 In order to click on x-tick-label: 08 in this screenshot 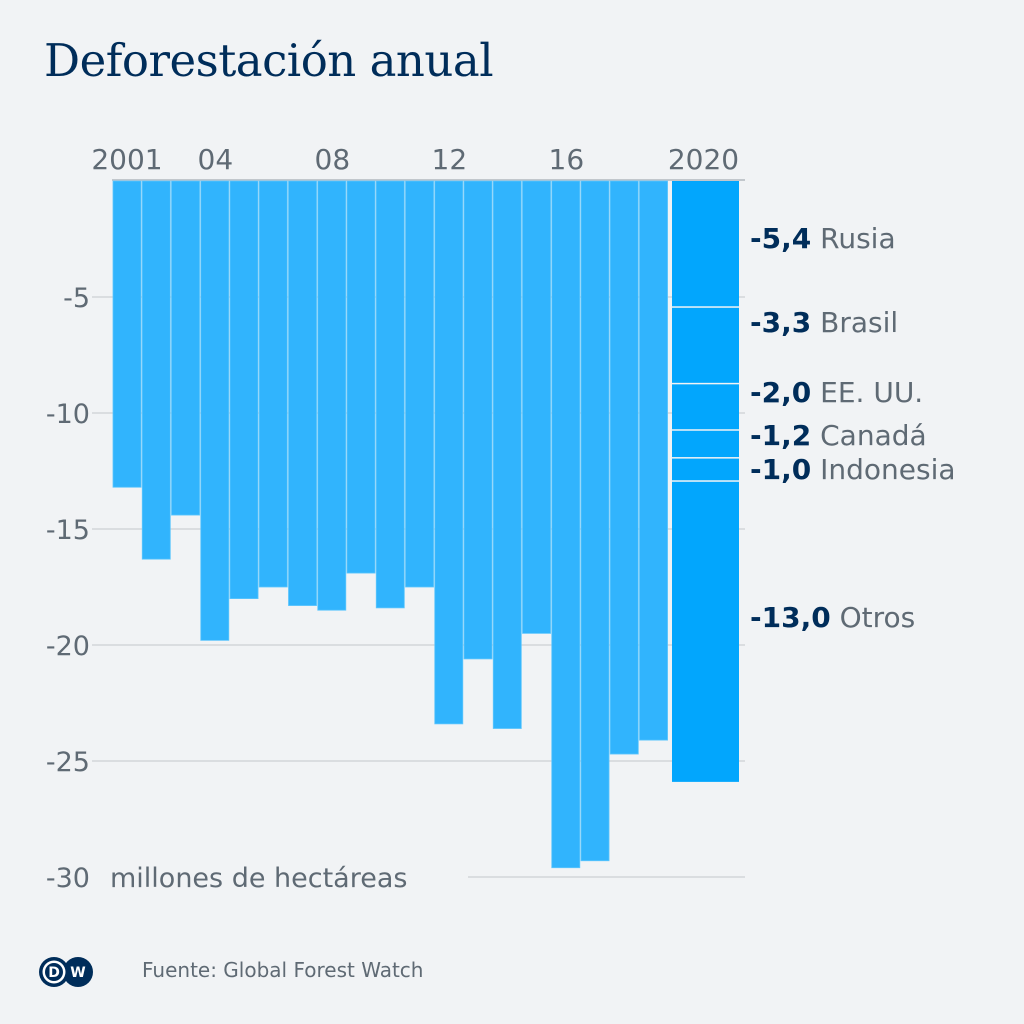, I will do `click(333, 159)`.